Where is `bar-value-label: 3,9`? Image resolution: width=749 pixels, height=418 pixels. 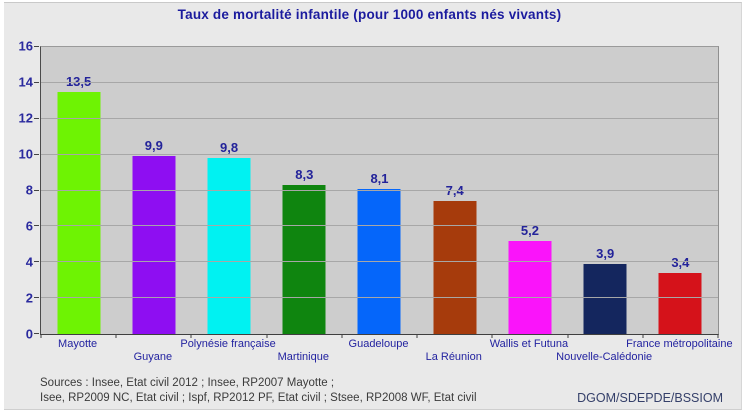
bar-value-label: 3,9 is located at coordinates (605, 254).